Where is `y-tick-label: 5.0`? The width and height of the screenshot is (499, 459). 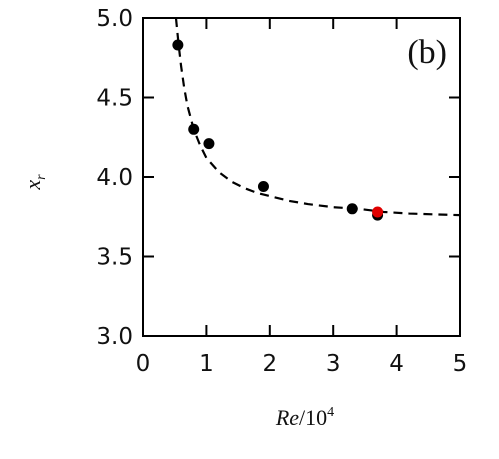 y-tick-label: 5.0 is located at coordinates (114, 19).